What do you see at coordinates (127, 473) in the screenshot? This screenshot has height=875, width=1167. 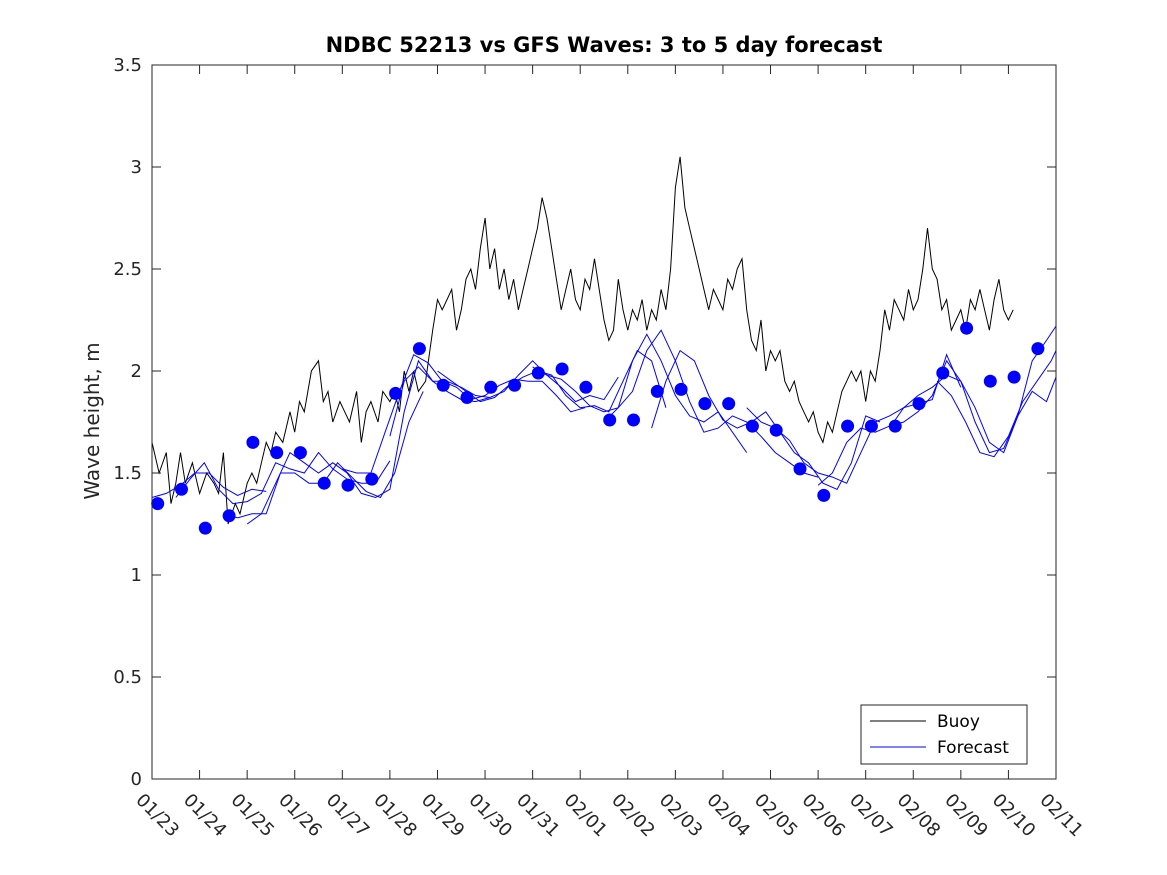 I see `y-tick-label: 1.5` at bounding box center [127, 473].